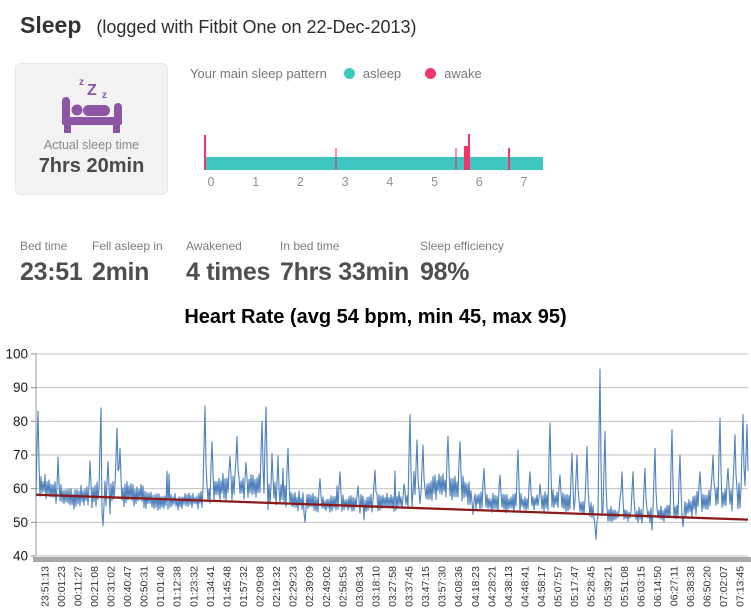  I want to click on x-axis-bar, so click(392, 559).